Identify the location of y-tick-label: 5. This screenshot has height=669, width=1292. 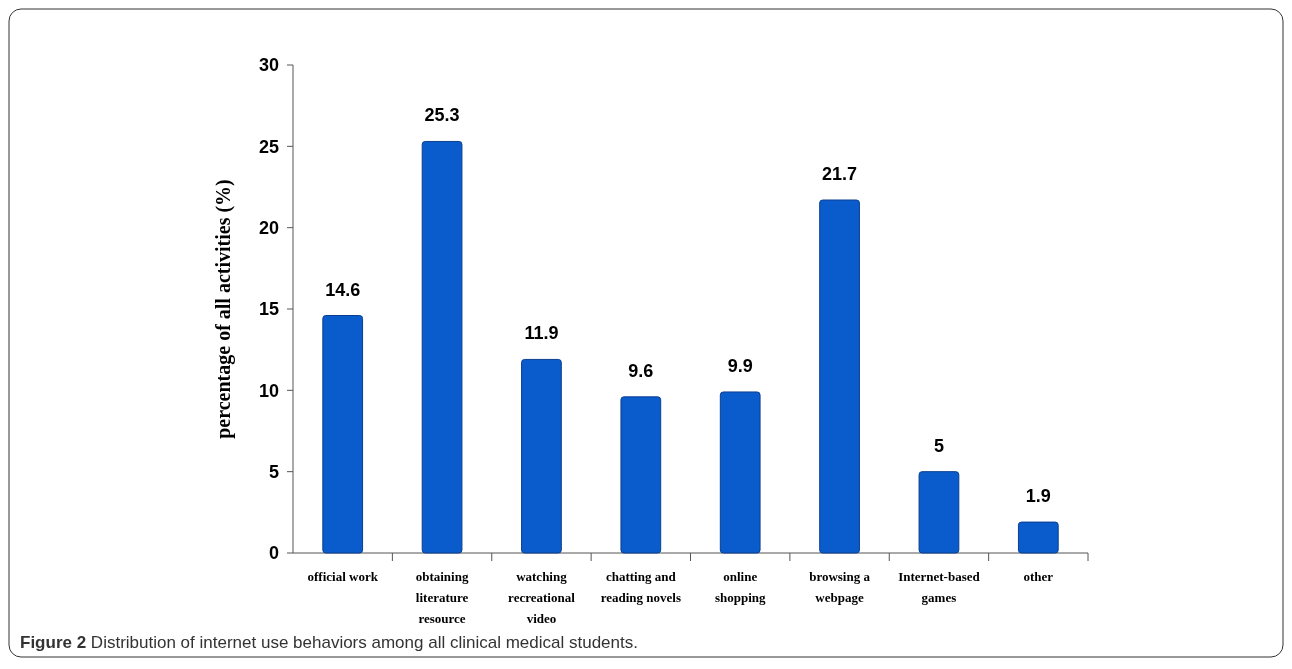
(273, 471).